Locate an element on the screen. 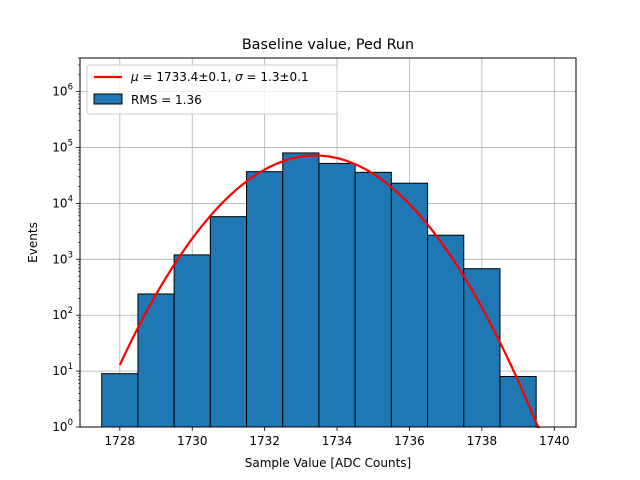 This screenshot has width=640, height=480. x-tick-label: 1736 is located at coordinates (409, 441).